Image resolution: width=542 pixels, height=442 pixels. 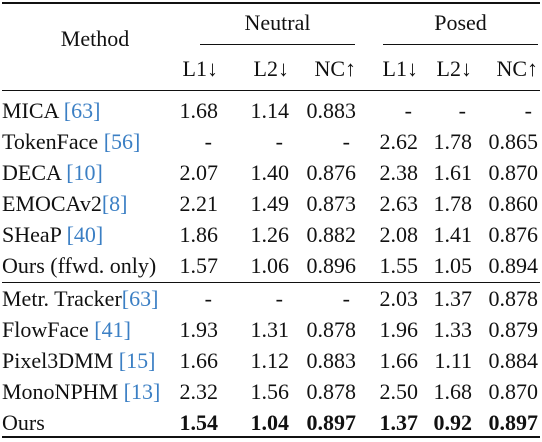 I want to click on table-cell: 1.86, so click(x=199, y=234).